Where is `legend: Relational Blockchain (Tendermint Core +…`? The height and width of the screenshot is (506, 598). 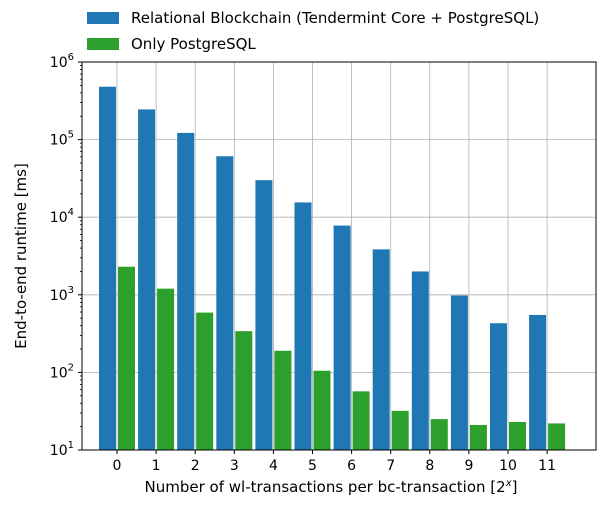 legend: Relational Blockchain (Tendermint Core +… is located at coordinates (313, 31).